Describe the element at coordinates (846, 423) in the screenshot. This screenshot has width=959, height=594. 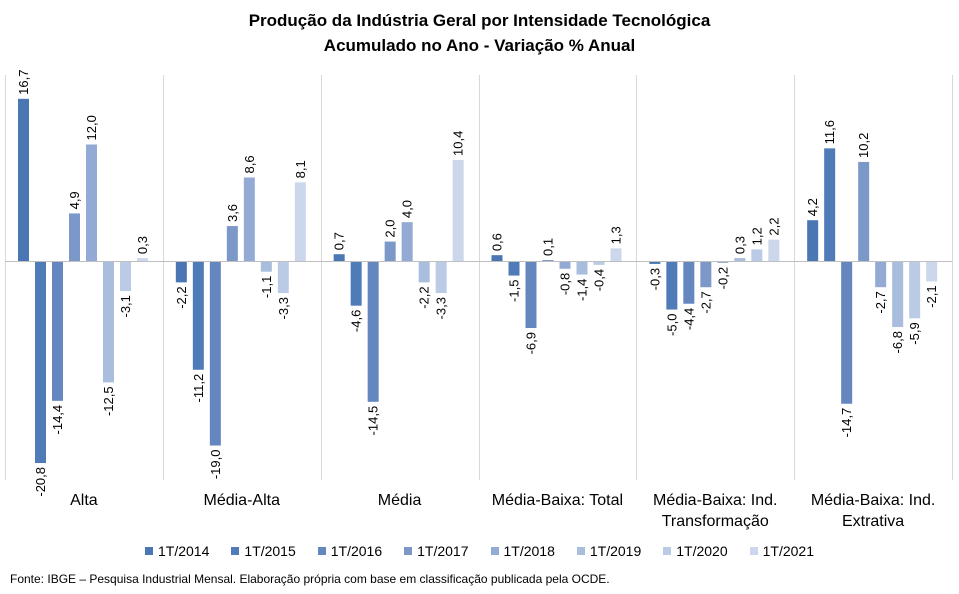
I see `data-label: -14,7` at that location.